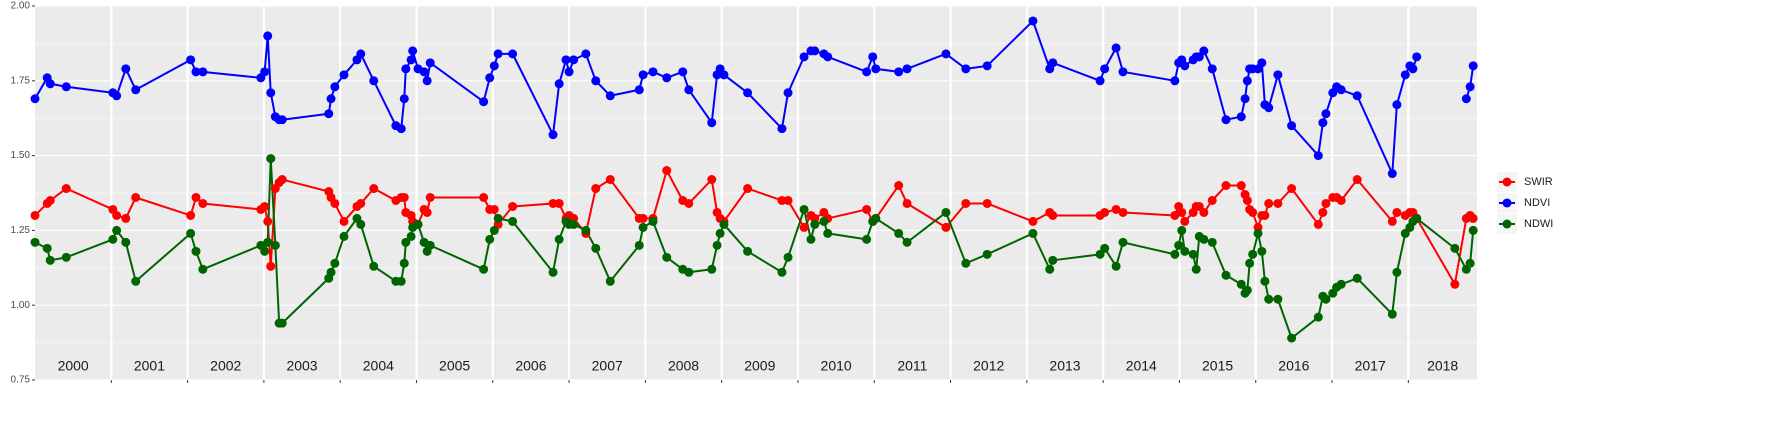 Image resolution: width=1773 pixels, height=442 pixels. What do you see at coordinates (21, 6) in the screenshot?
I see `y-tick-label: 2.00` at bounding box center [21, 6].